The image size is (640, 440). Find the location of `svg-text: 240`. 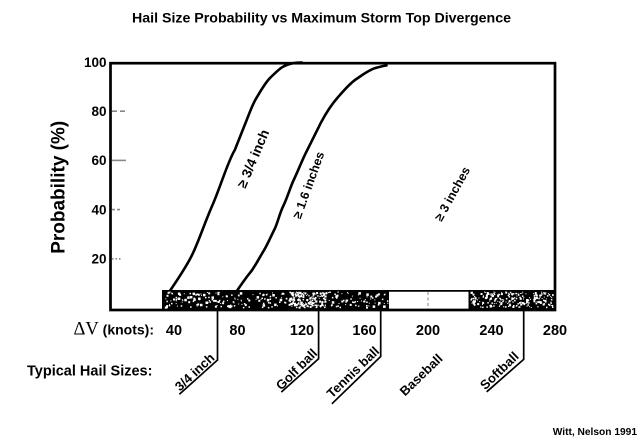

svg-text: 240 is located at coordinates (491, 331).